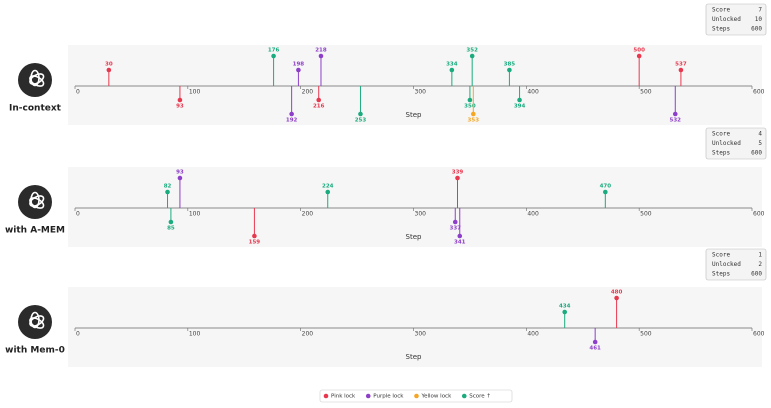 The width and height of the screenshot is (771, 408). I want to click on agent-label: with A-MEM, so click(35, 231).